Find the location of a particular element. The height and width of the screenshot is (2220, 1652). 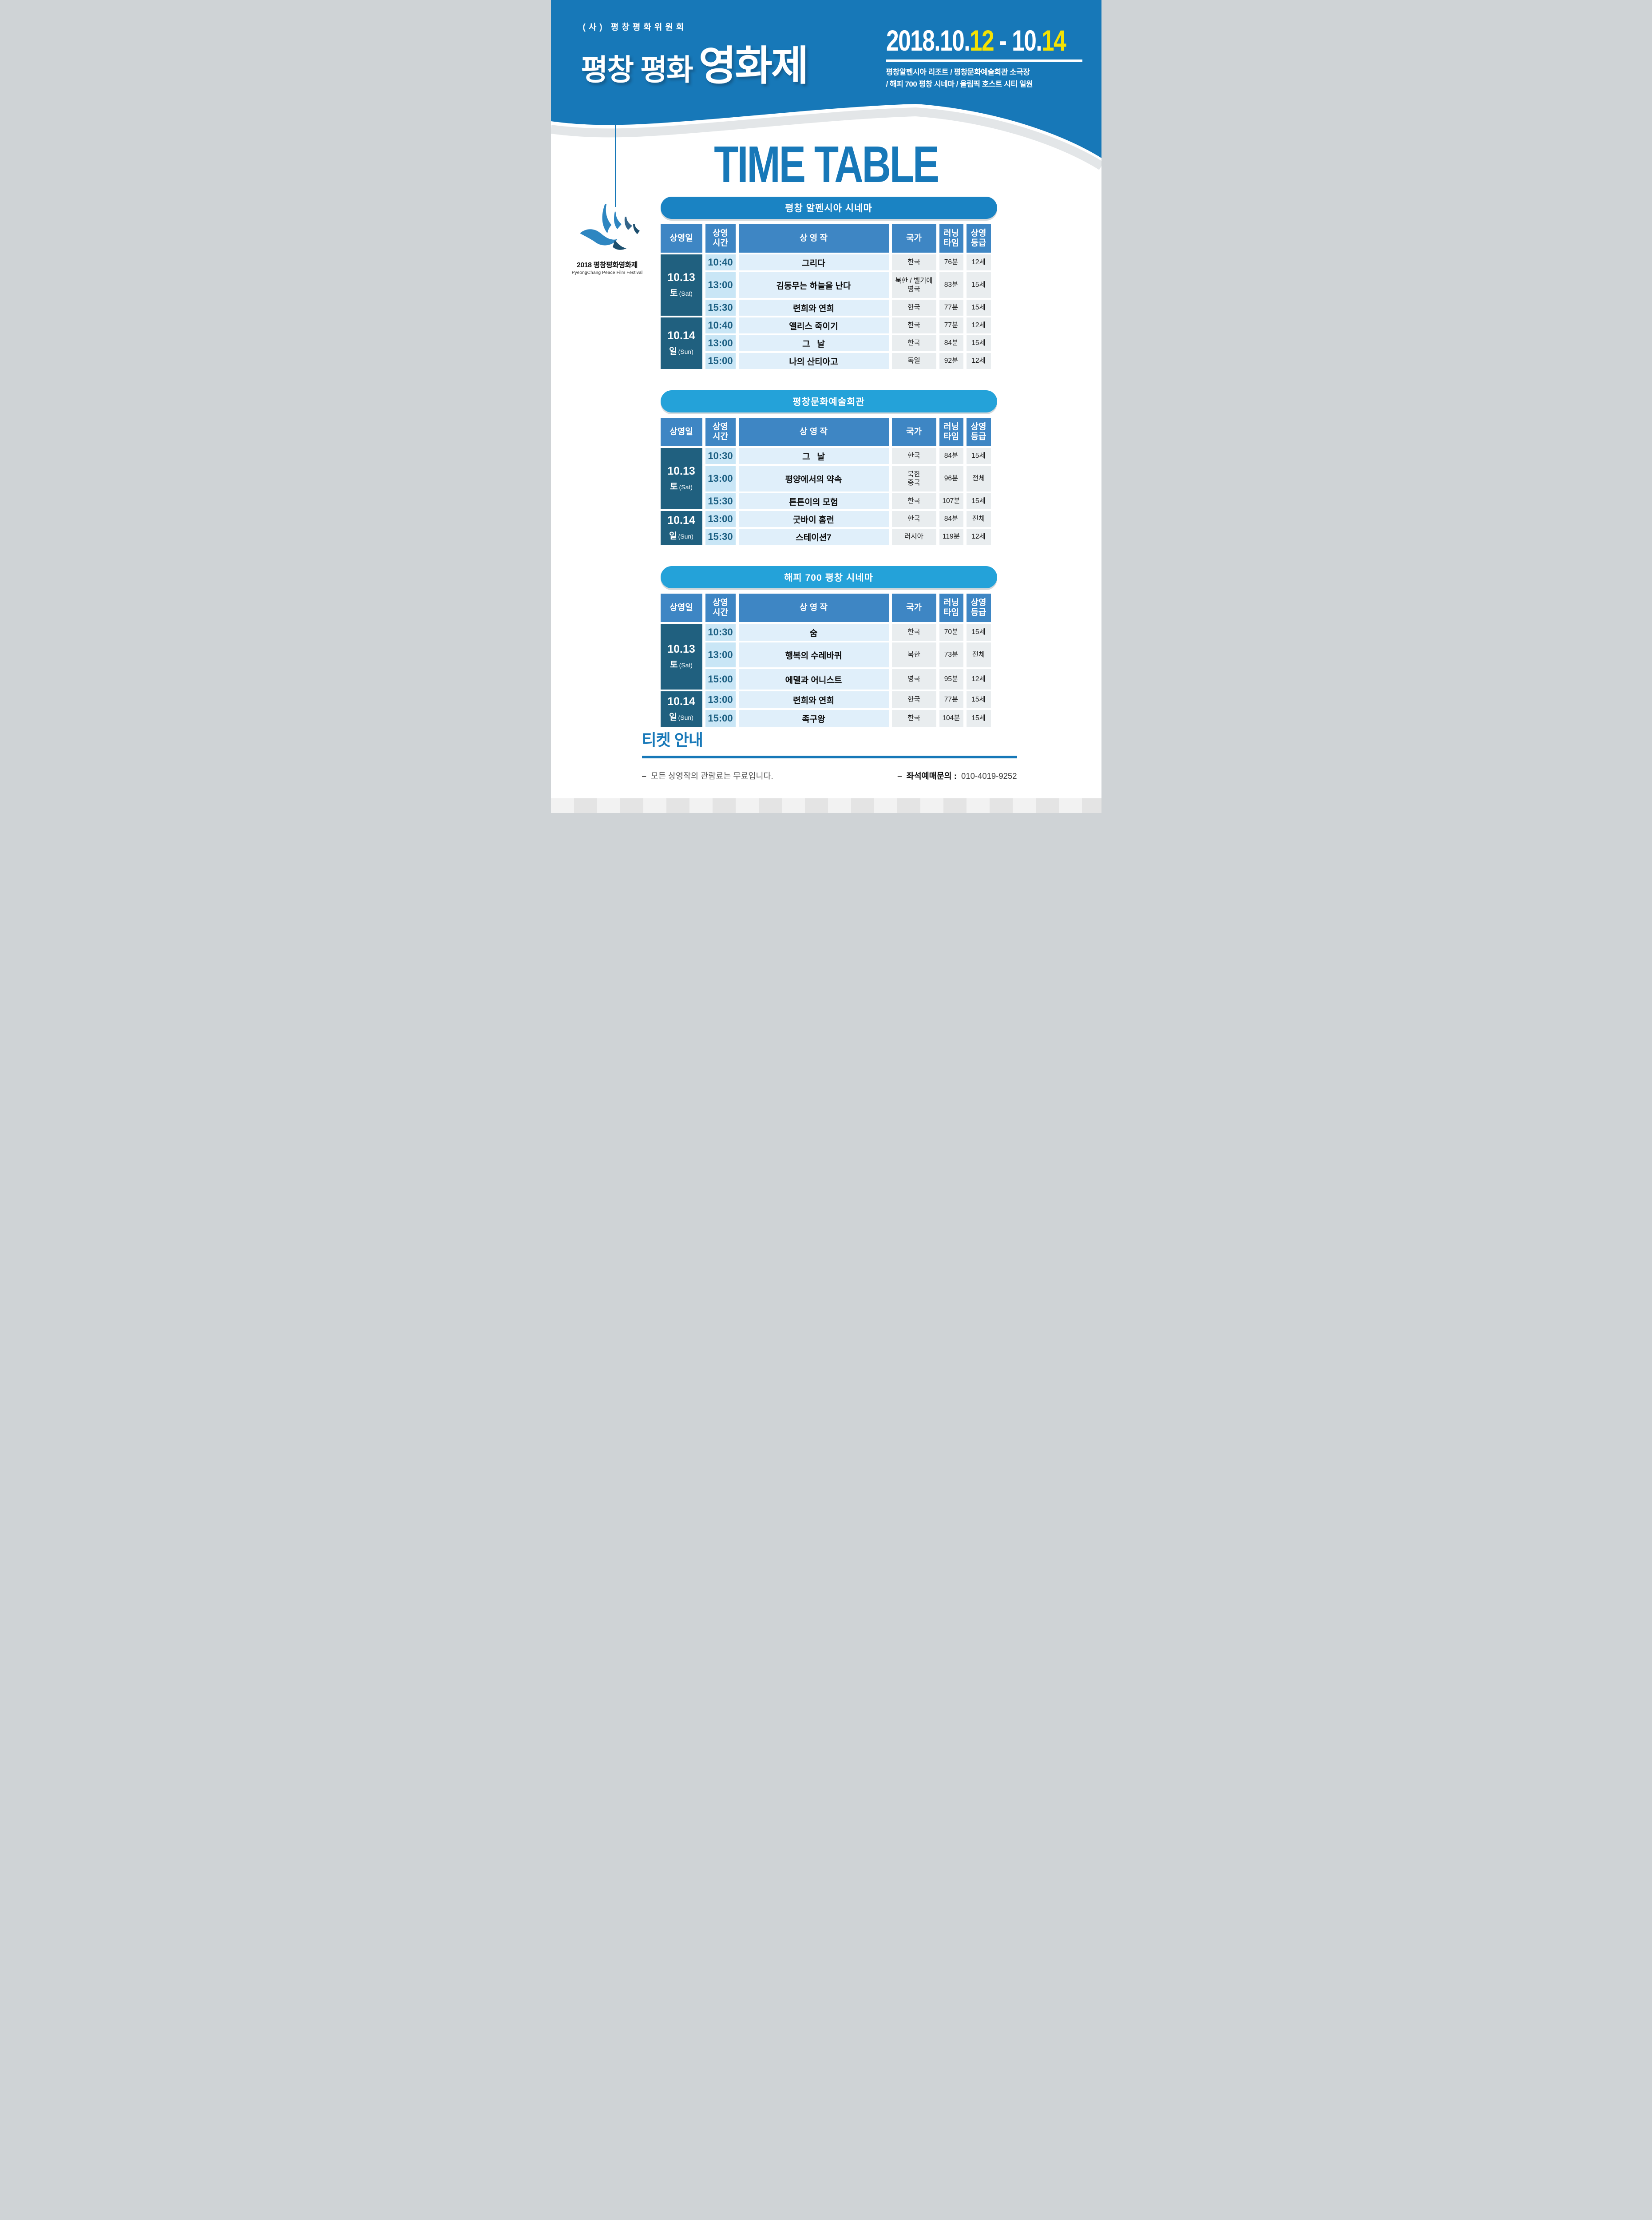

table-row: 15:30 튼튼이의 모험 한국 107분 15세 is located at coordinates (826, 501).